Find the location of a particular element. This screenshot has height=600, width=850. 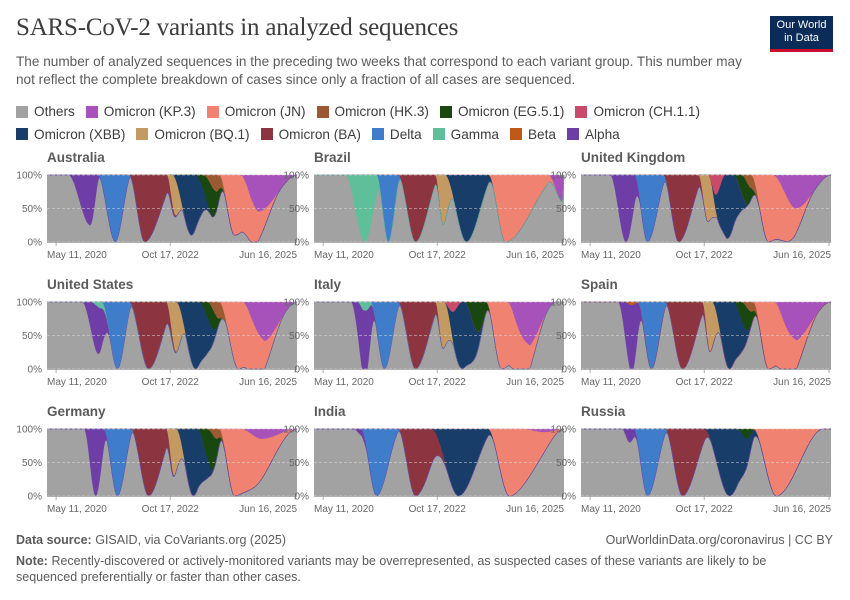

legend-item-omicron-ba: Omicron (BA) is located at coordinates (310, 134).